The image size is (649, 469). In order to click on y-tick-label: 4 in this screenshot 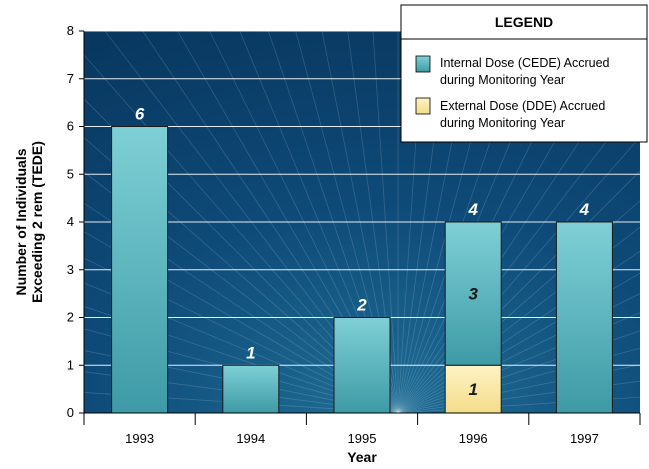, I will do `click(70, 221)`.